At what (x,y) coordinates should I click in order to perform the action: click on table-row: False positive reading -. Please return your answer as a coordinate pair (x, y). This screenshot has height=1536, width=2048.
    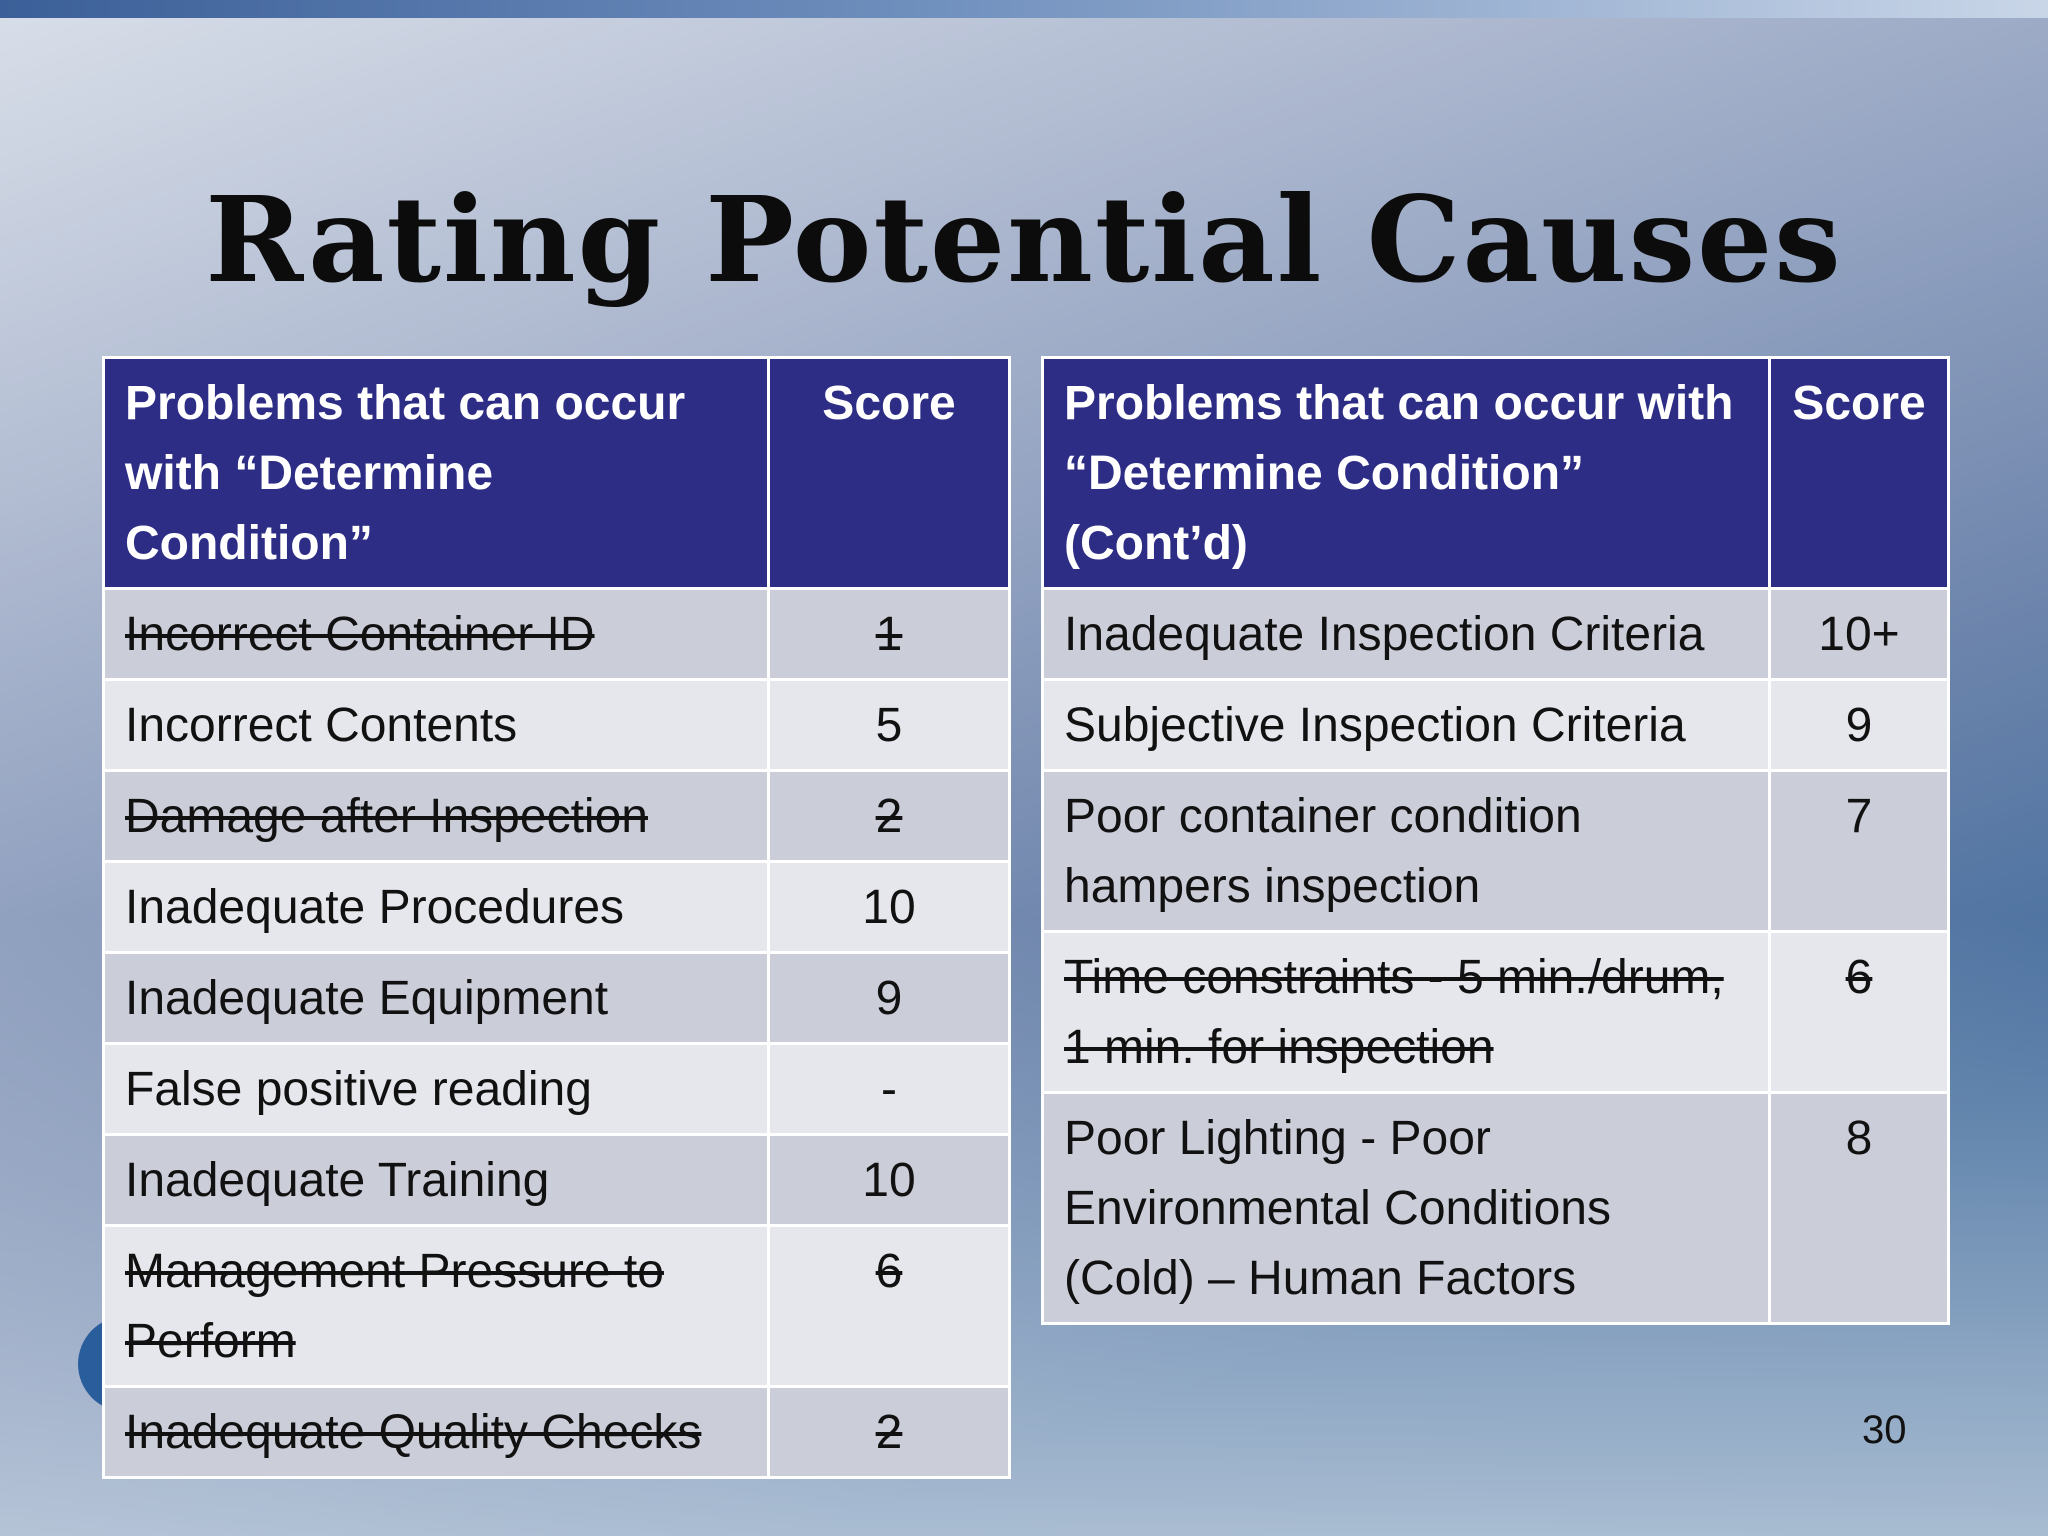
    Looking at the image, I should click on (556, 1089).